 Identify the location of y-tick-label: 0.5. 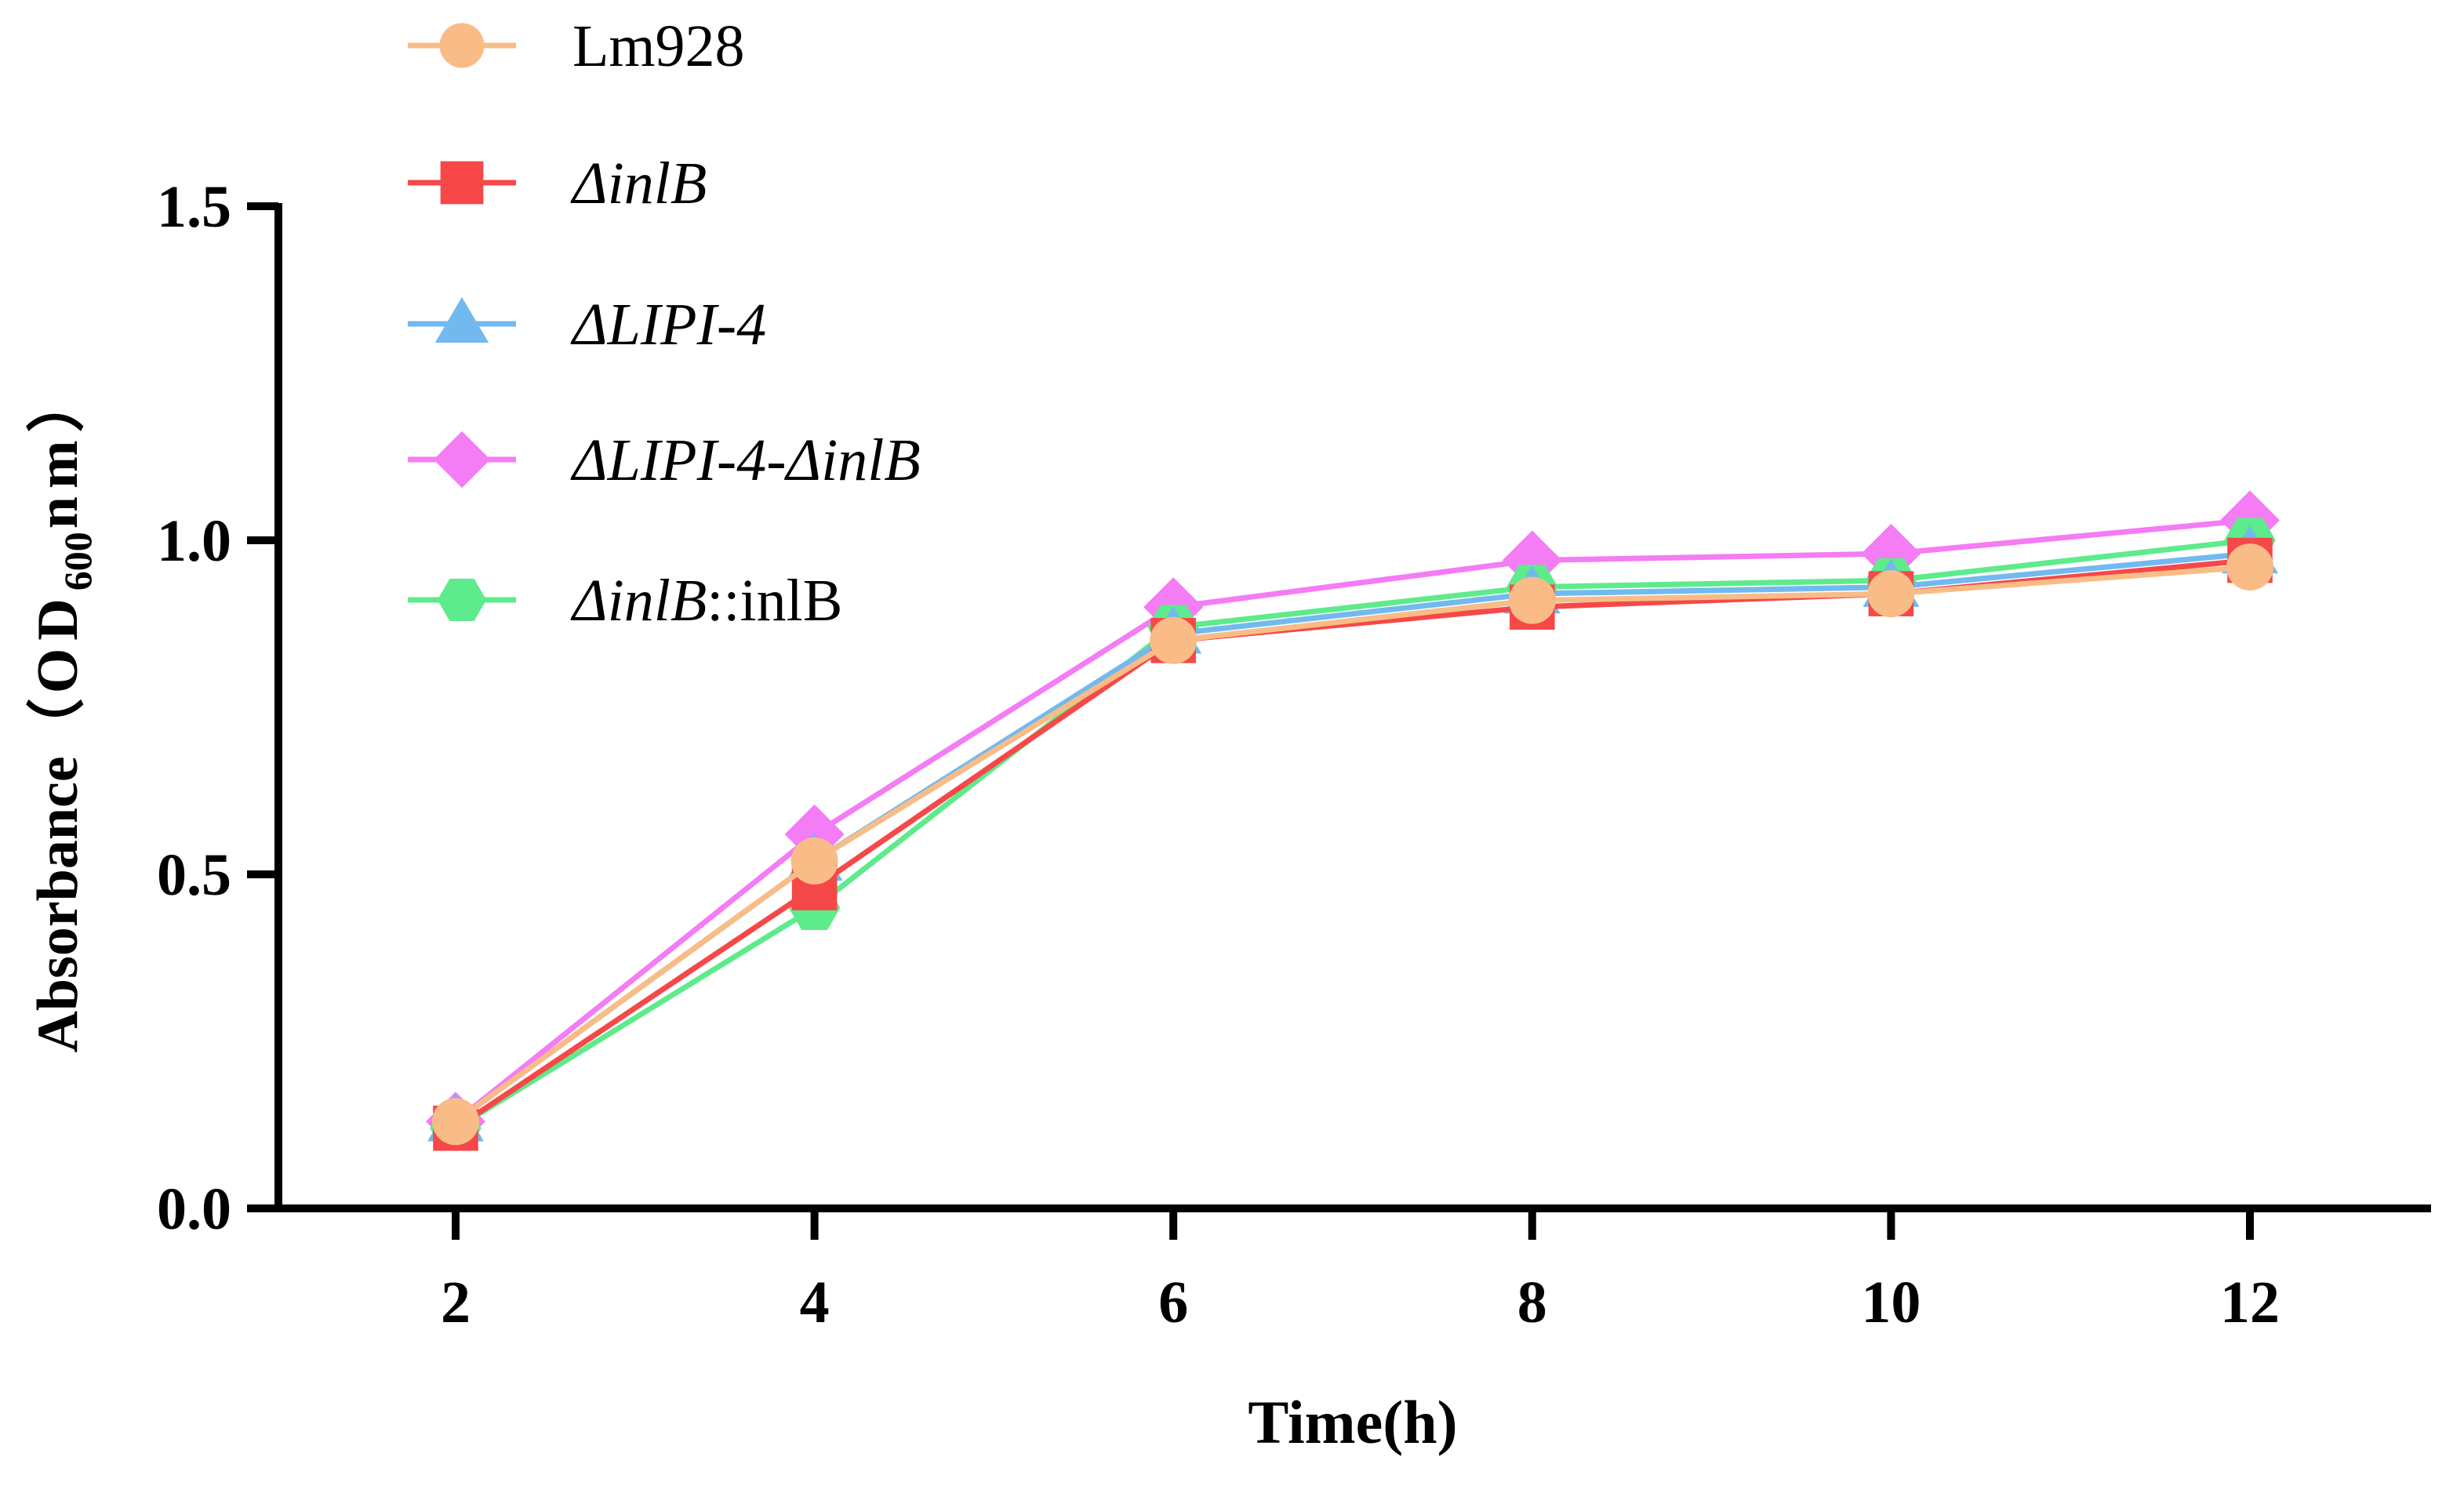
(194, 875).